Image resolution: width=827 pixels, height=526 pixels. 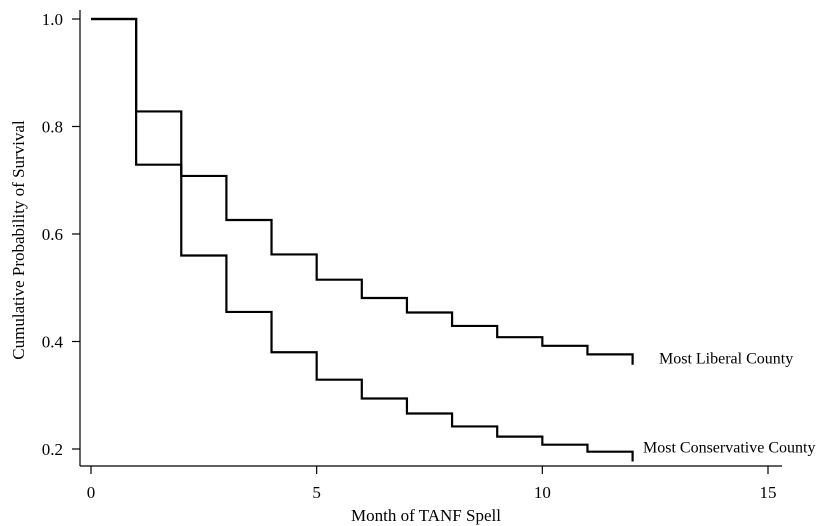 I want to click on x-tick-label: 0, so click(x=91, y=492).